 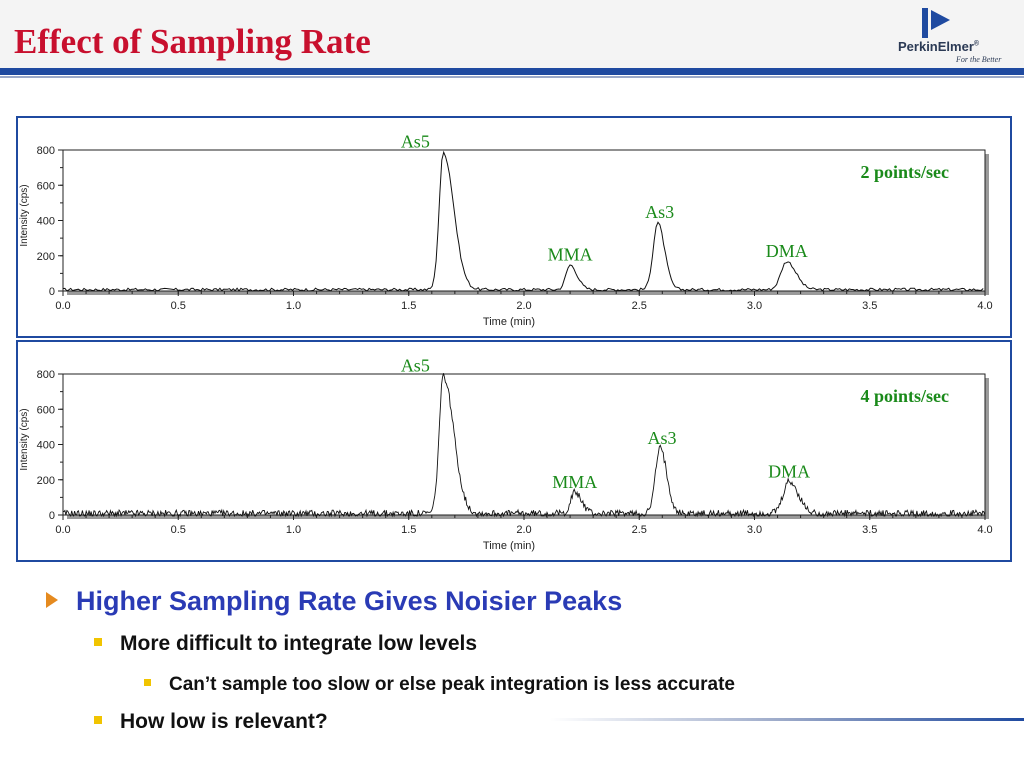 I want to click on perkinelmer-logo: PerkinElmer® For the Better, so click(x=954, y=36).